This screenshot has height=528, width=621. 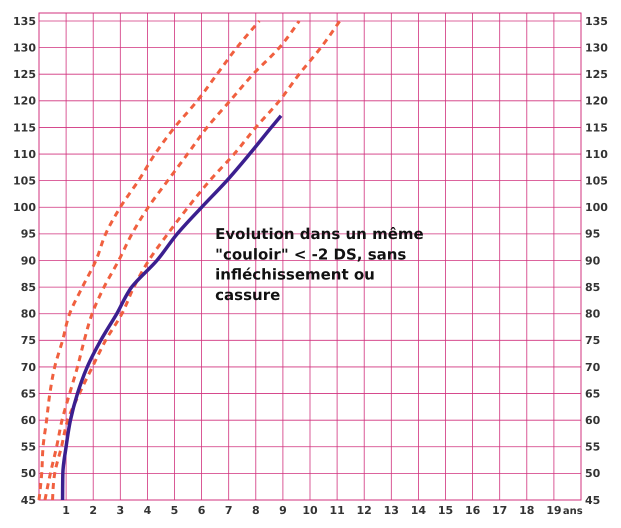 I want to click on y-tick-label: 115, so click(x=24, y=127).